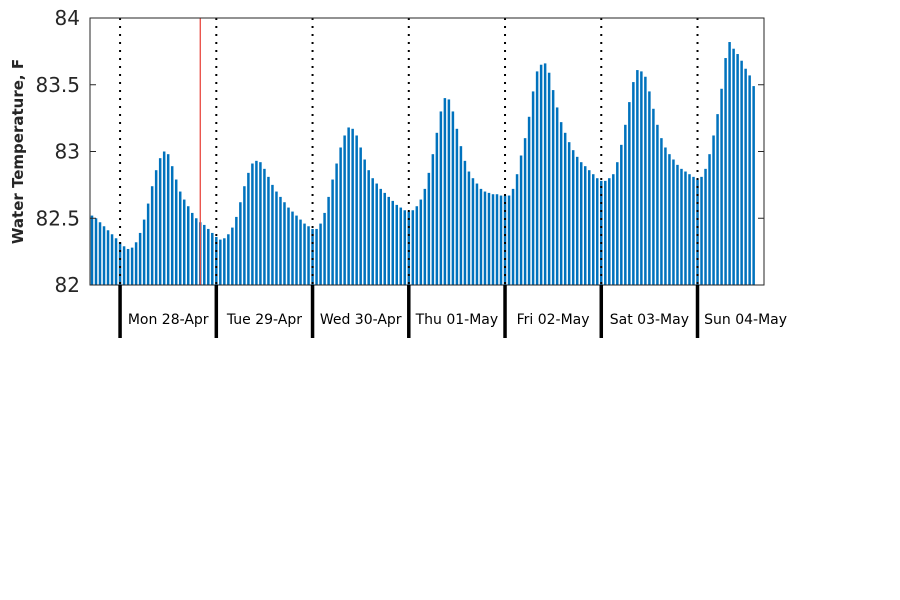 The width and height of the screenshot is (900, 600). What do you see at coordinates (649, 320) in the screenshot?
I see `day-label: Sat 03-May` at bounding box center [649, 320].